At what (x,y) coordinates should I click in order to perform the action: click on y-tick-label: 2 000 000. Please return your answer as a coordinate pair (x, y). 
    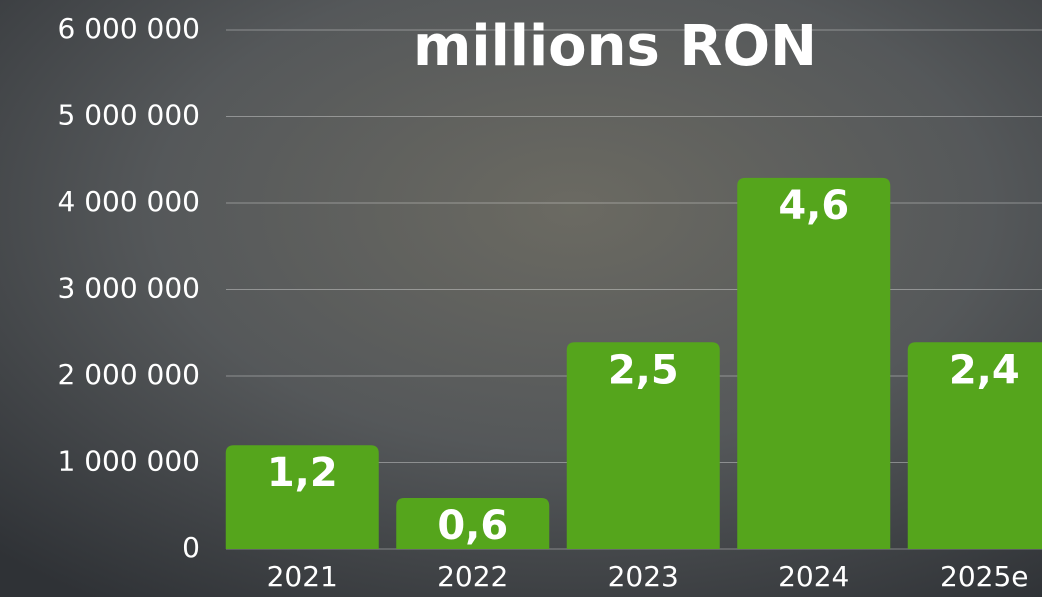
    Looking at the image, I should click on (128, 374).